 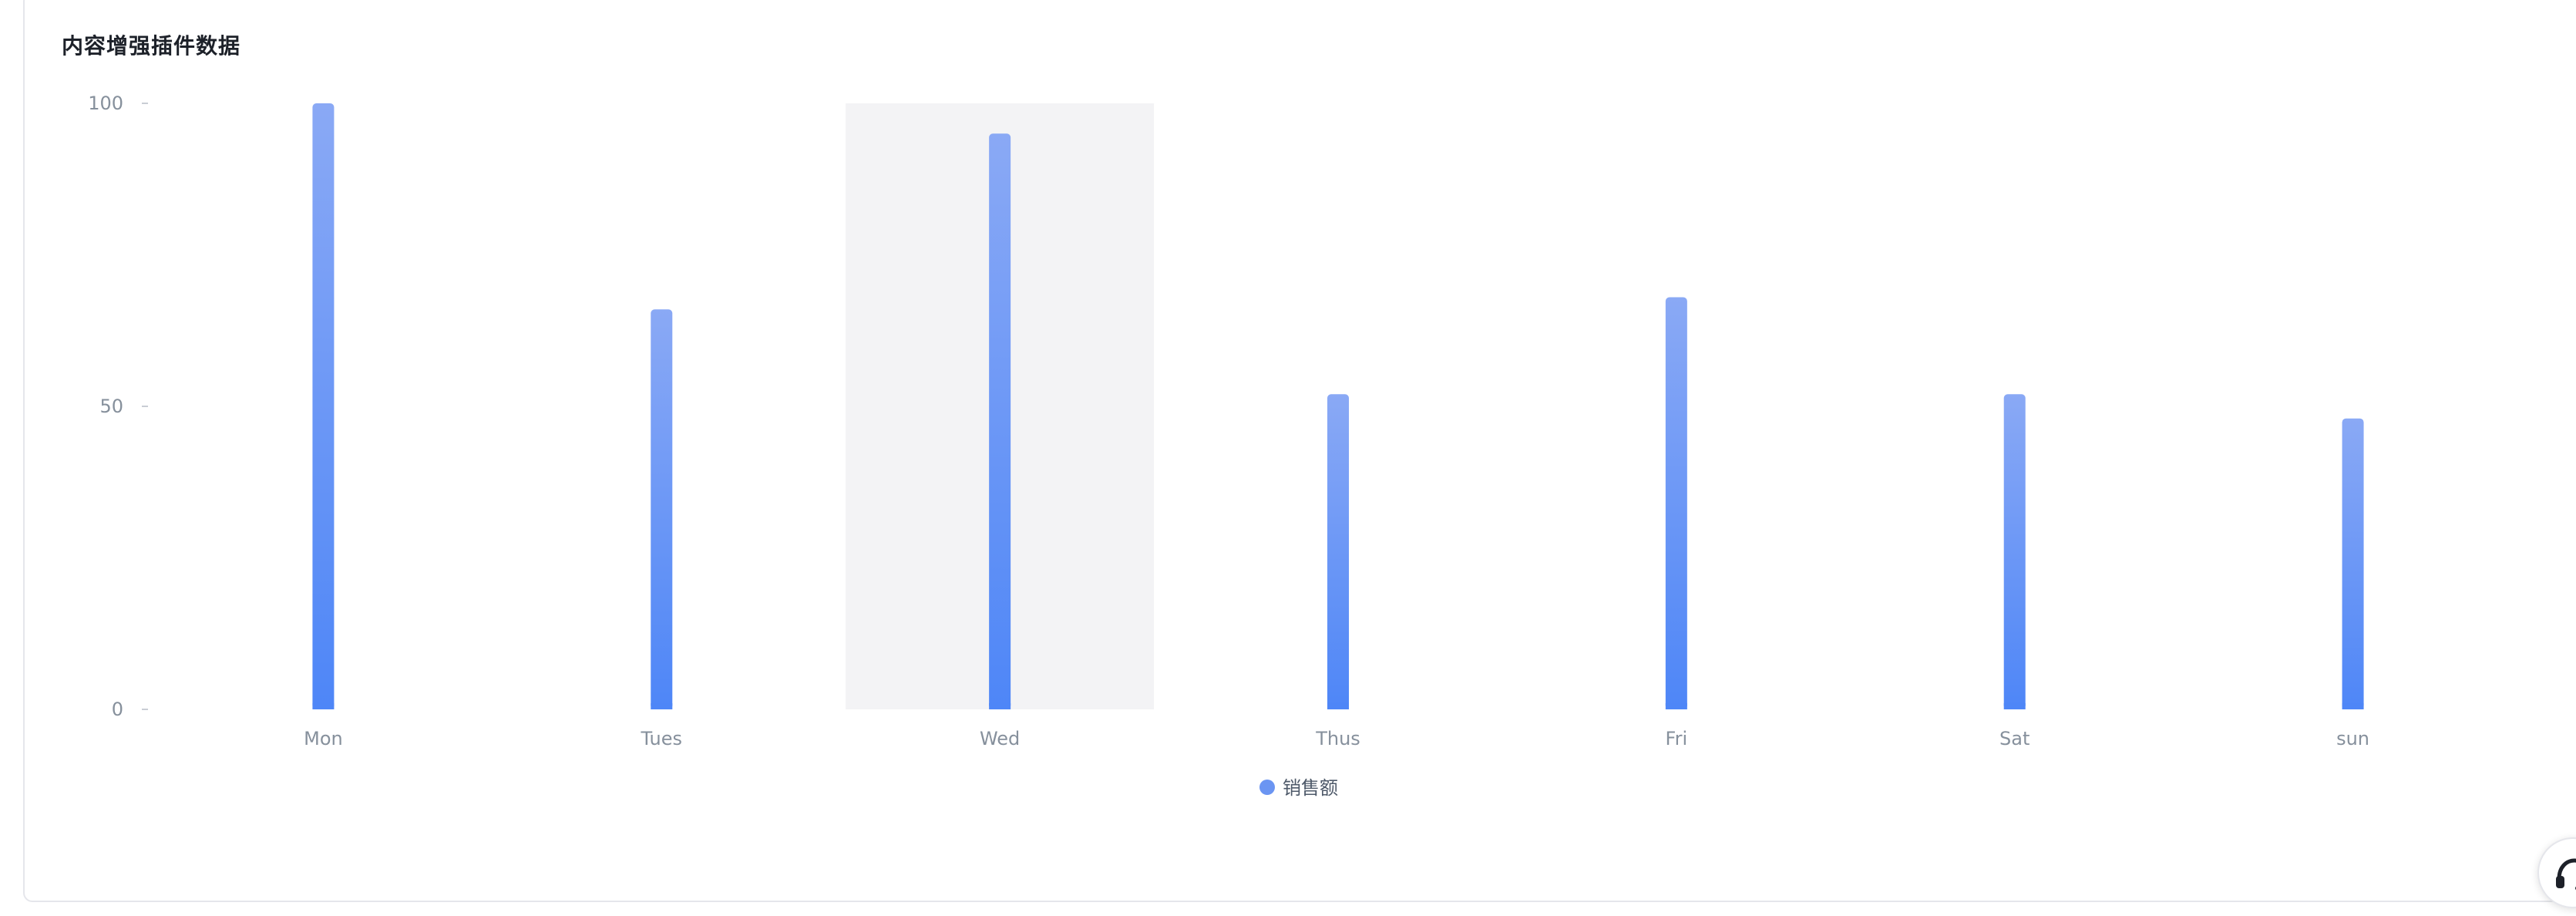 What do you see at coordinates (2352, 739) in the screenshot?
I see `x-tick-label: sun` at bounding box center [2352, 739].